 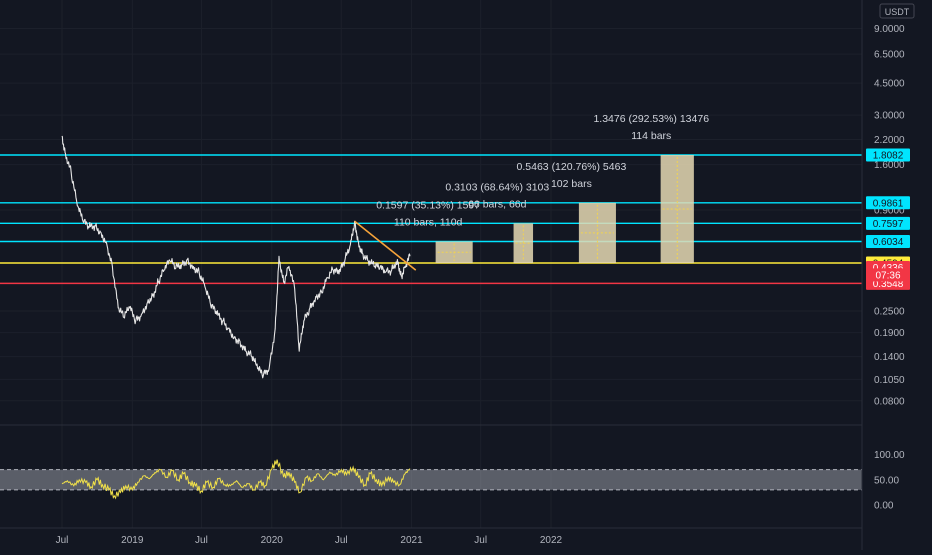 What do you see at coordinates (132, 540) in the screenshot?
I see `time-tick-label: 2019` at bounding box center [132, 540].